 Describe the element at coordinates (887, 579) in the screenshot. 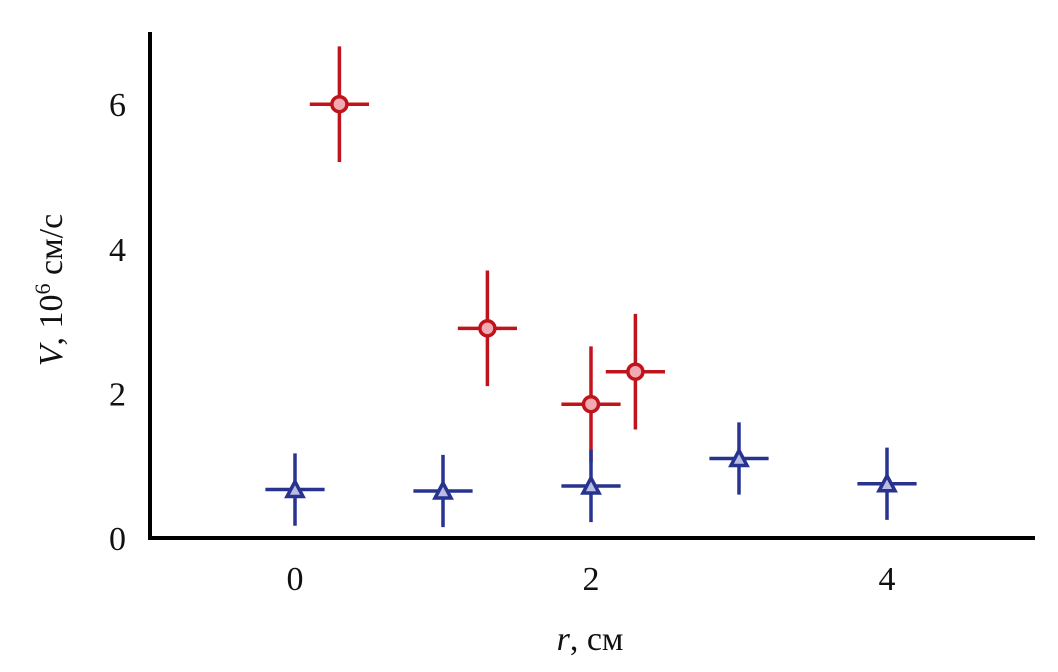

I see `x-tick-label: 4` at that location.